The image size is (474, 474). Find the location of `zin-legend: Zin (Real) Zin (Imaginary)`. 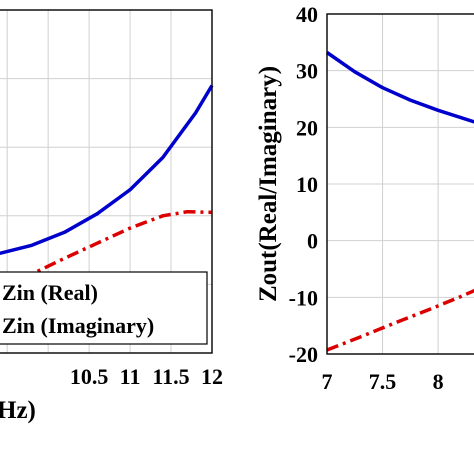

zin-legend: Zin (Real) Zin (Imaginary) is located at coordinates (104, 308).